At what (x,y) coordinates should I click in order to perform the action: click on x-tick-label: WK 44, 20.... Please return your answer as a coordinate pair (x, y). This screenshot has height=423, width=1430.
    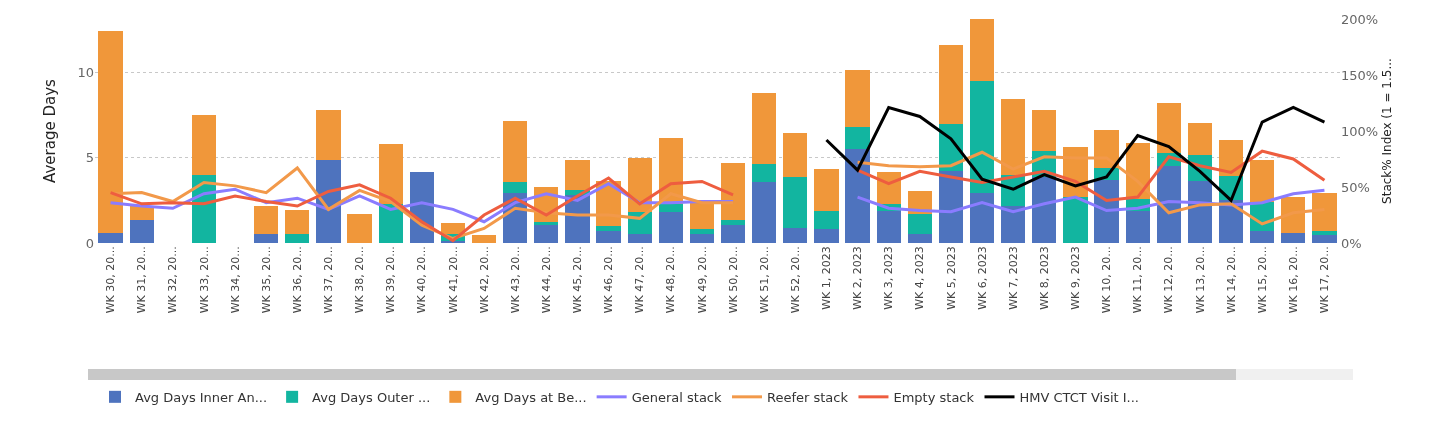
    Looking at the image, I should click on (546, 280).